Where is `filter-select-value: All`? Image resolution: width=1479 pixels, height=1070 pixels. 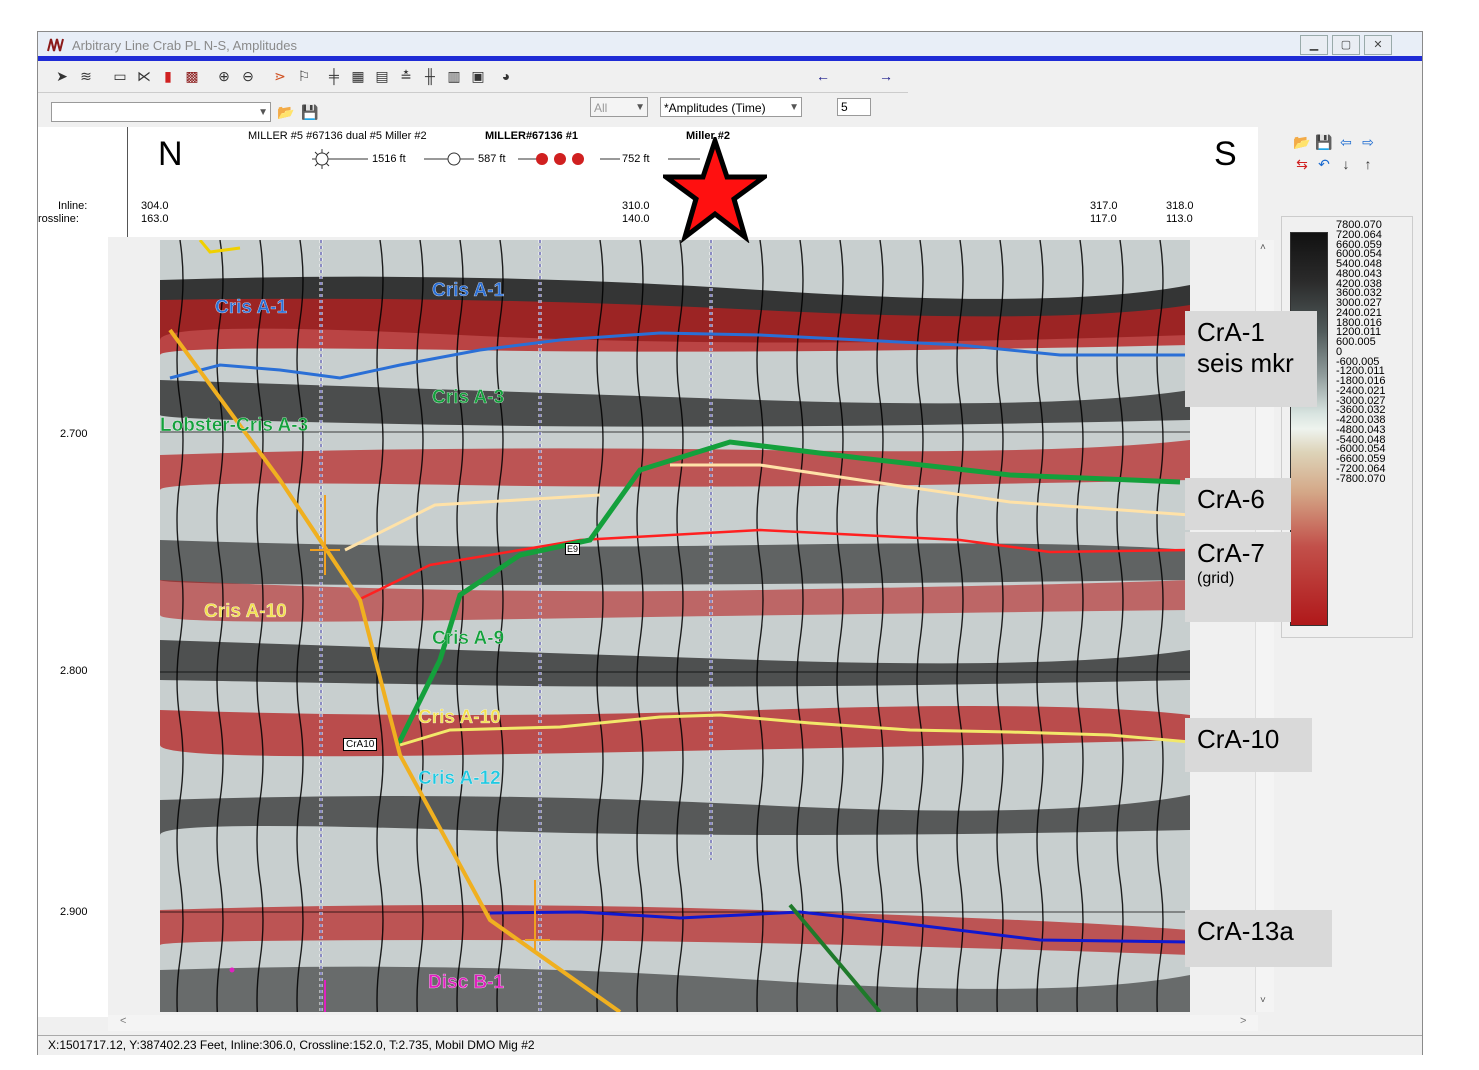
filter-select-value: All is located at coordinates (601, 108).